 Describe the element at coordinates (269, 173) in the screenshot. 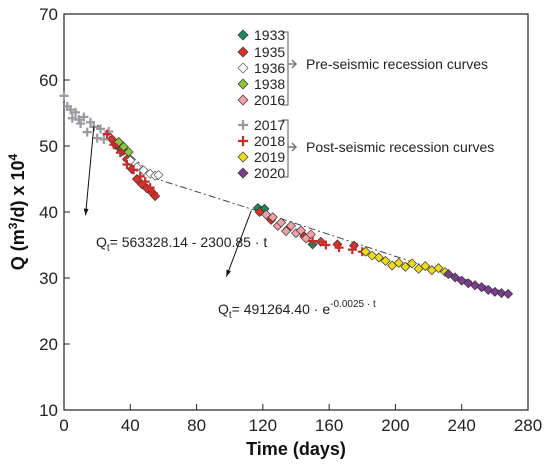

I see `legend-label-2020: 2020` at that location.